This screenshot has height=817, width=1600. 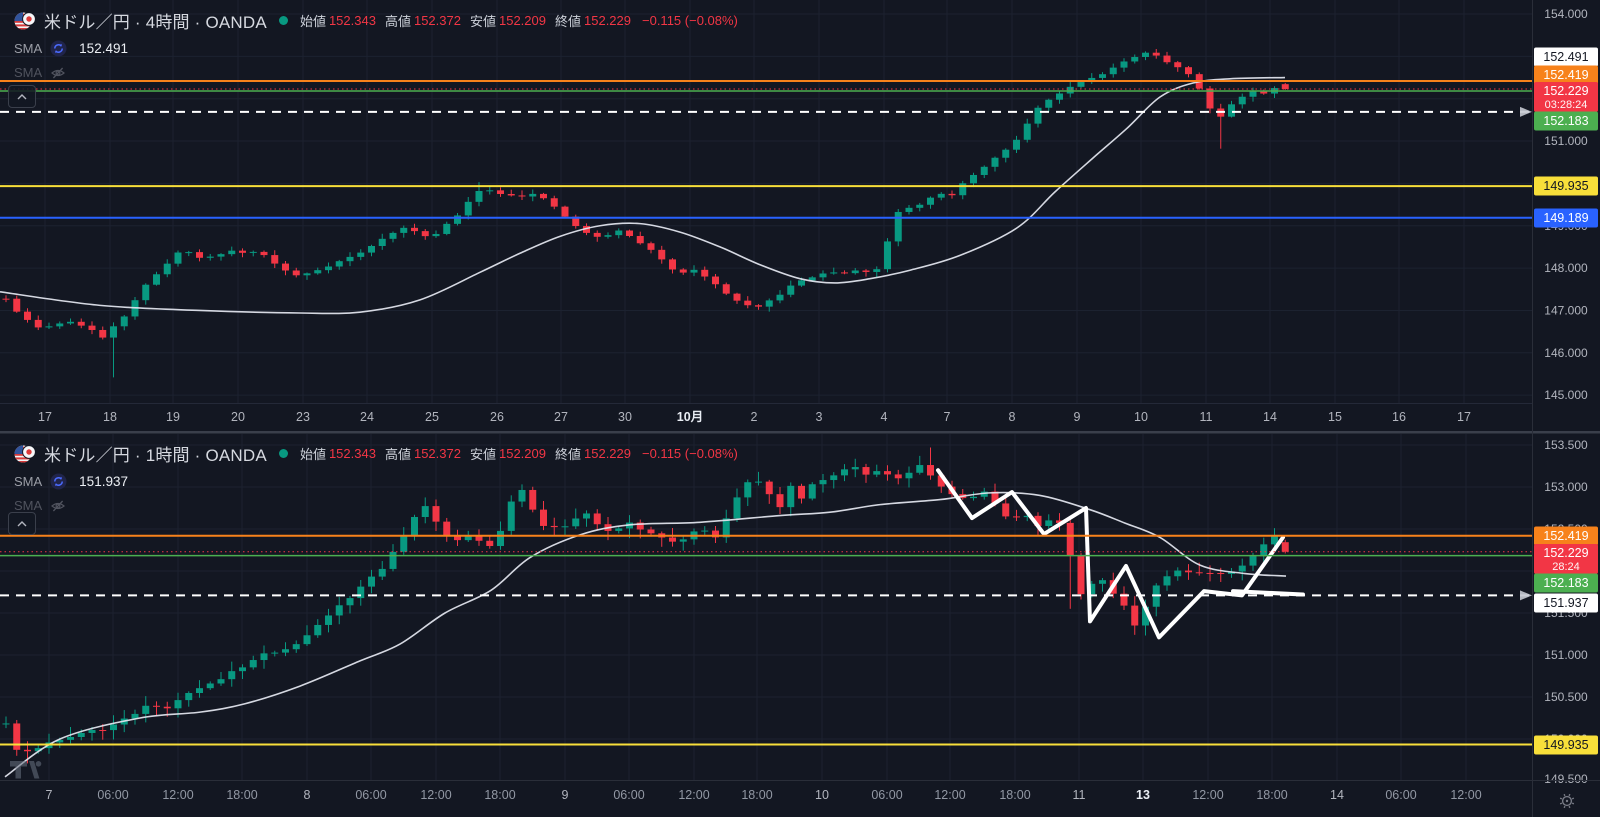 I want to click on svg-text: 152.229, so click(x=1565, y=91).